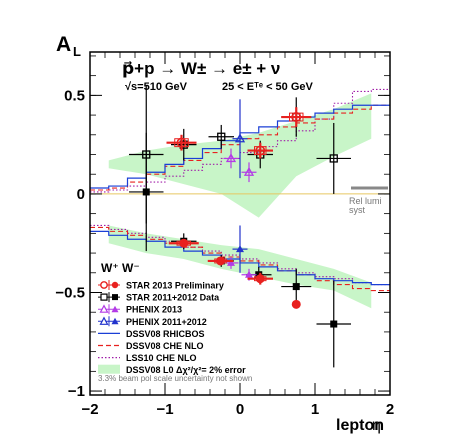  What do you see at coordinates (240, 409) in the screenshot?
I see `x-tick-label-2: 0` at bounding box center [240, 409].